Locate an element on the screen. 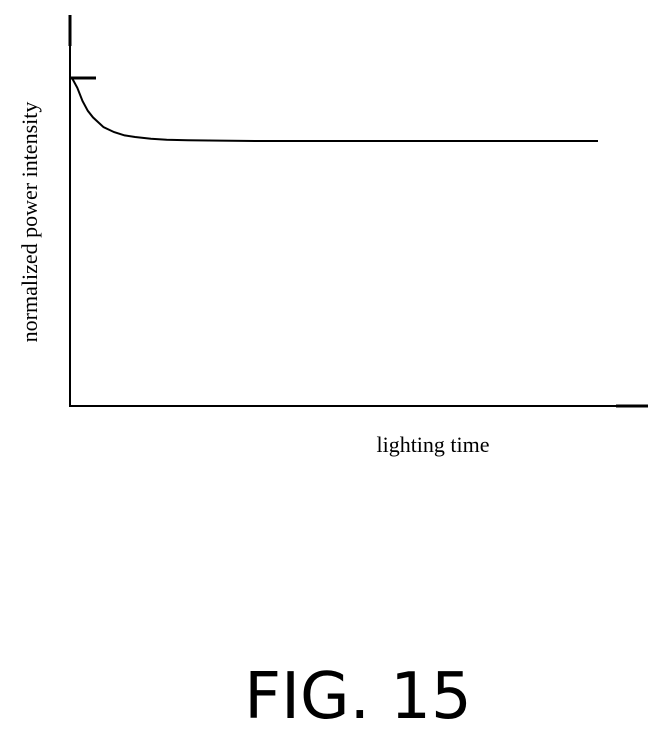 Image resolution: width=656 pixels, height=737 pixels. x-axis-label: lighting time is located at coordinates (432, 444).